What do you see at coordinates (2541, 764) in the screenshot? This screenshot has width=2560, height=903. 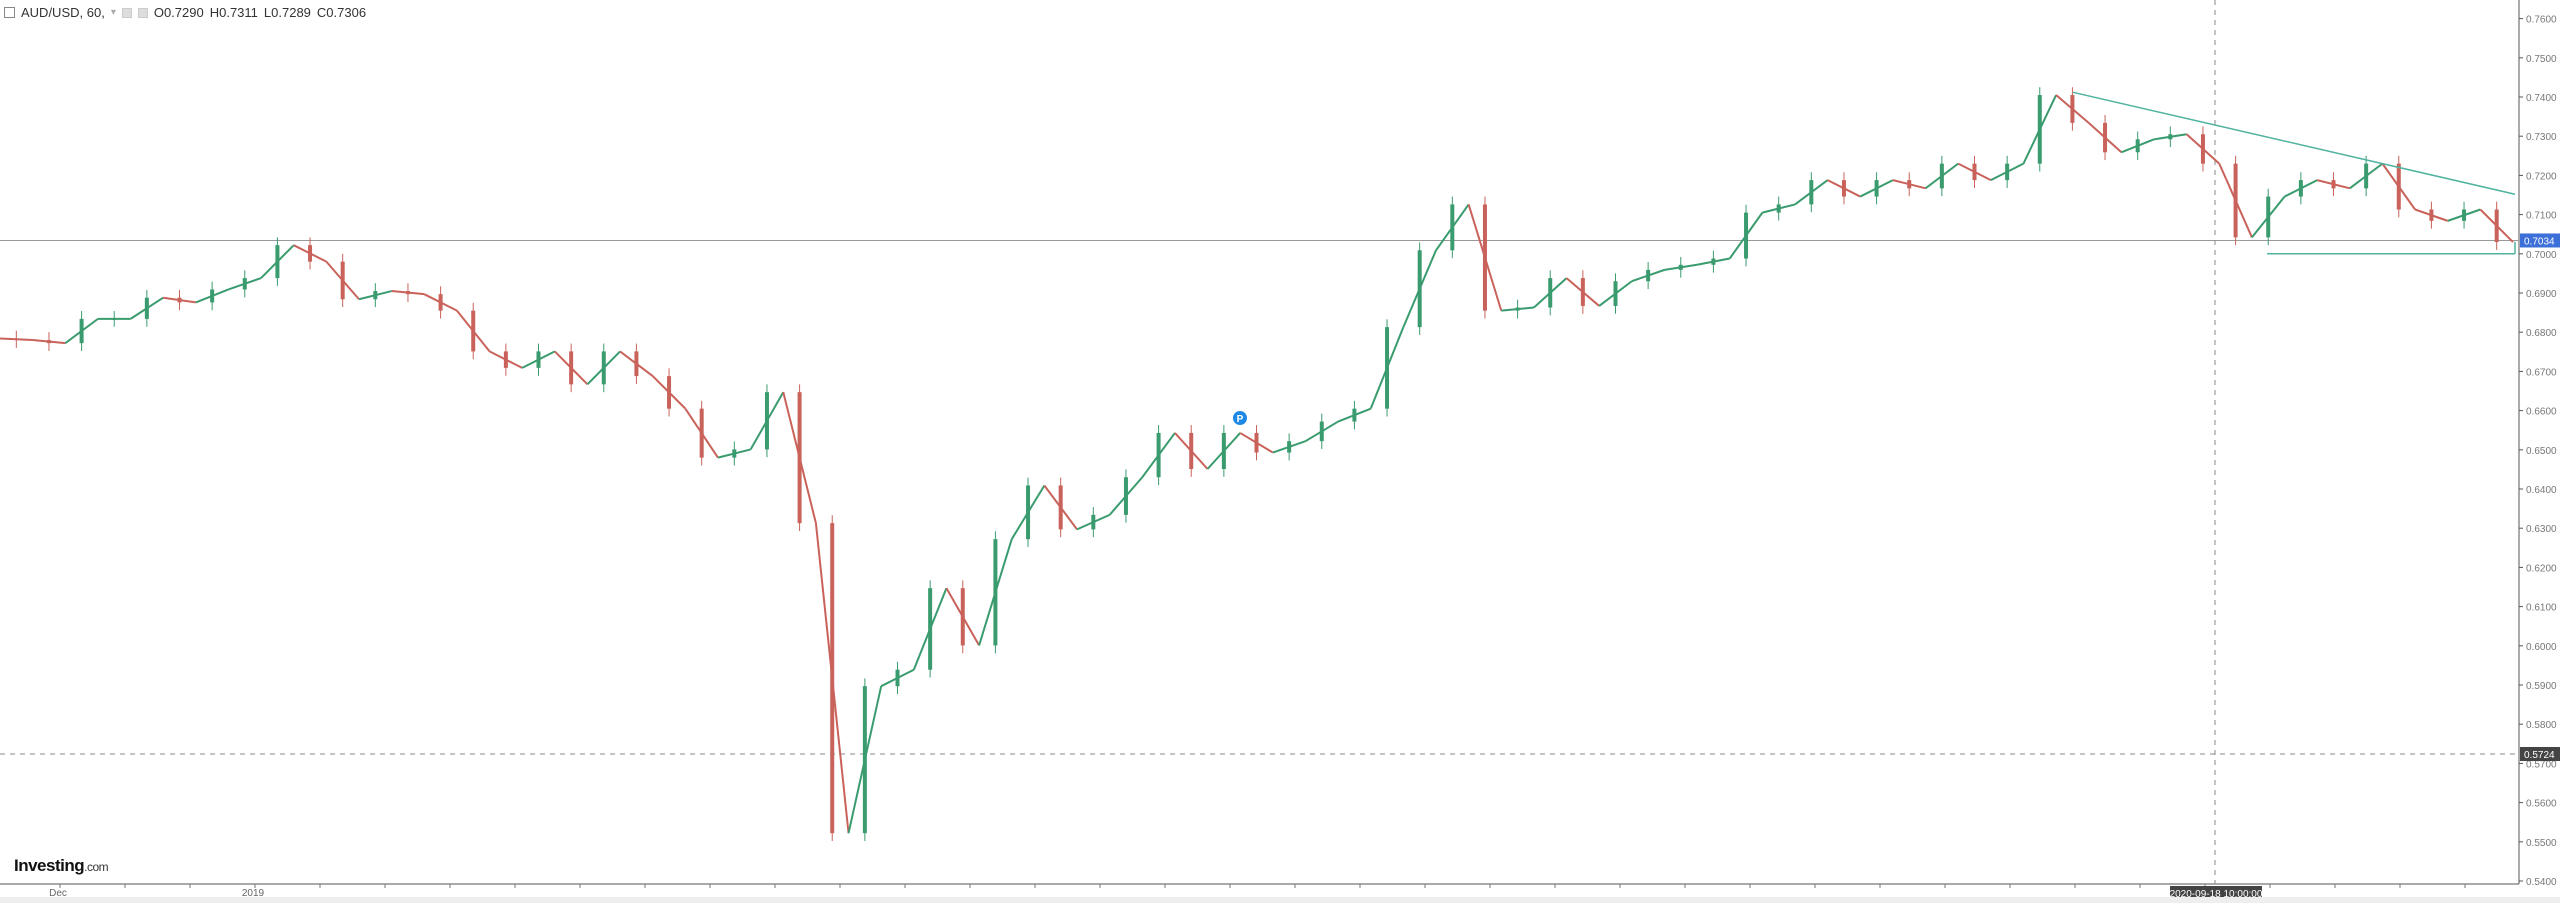 I see `y-tick-label: 0.5700` at bounding box center [2541, 764].